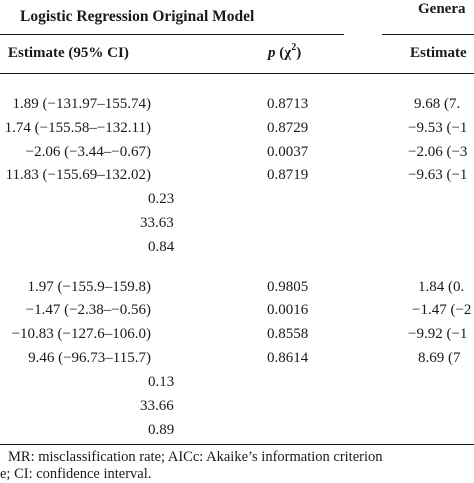  What do you see at coordinates (442, 9) in the screenshot?
I see `group2-title: Genera` at bounding box center [442, 9].